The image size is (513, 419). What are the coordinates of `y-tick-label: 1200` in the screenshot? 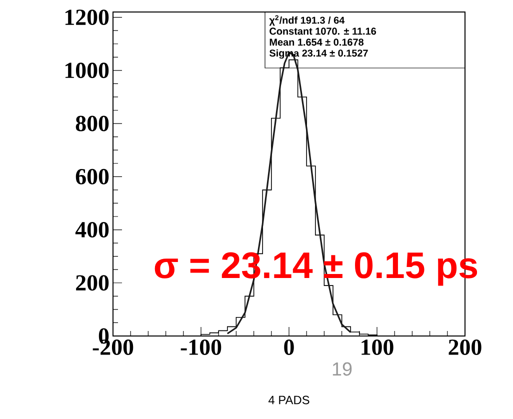 It's located at (87, 18).